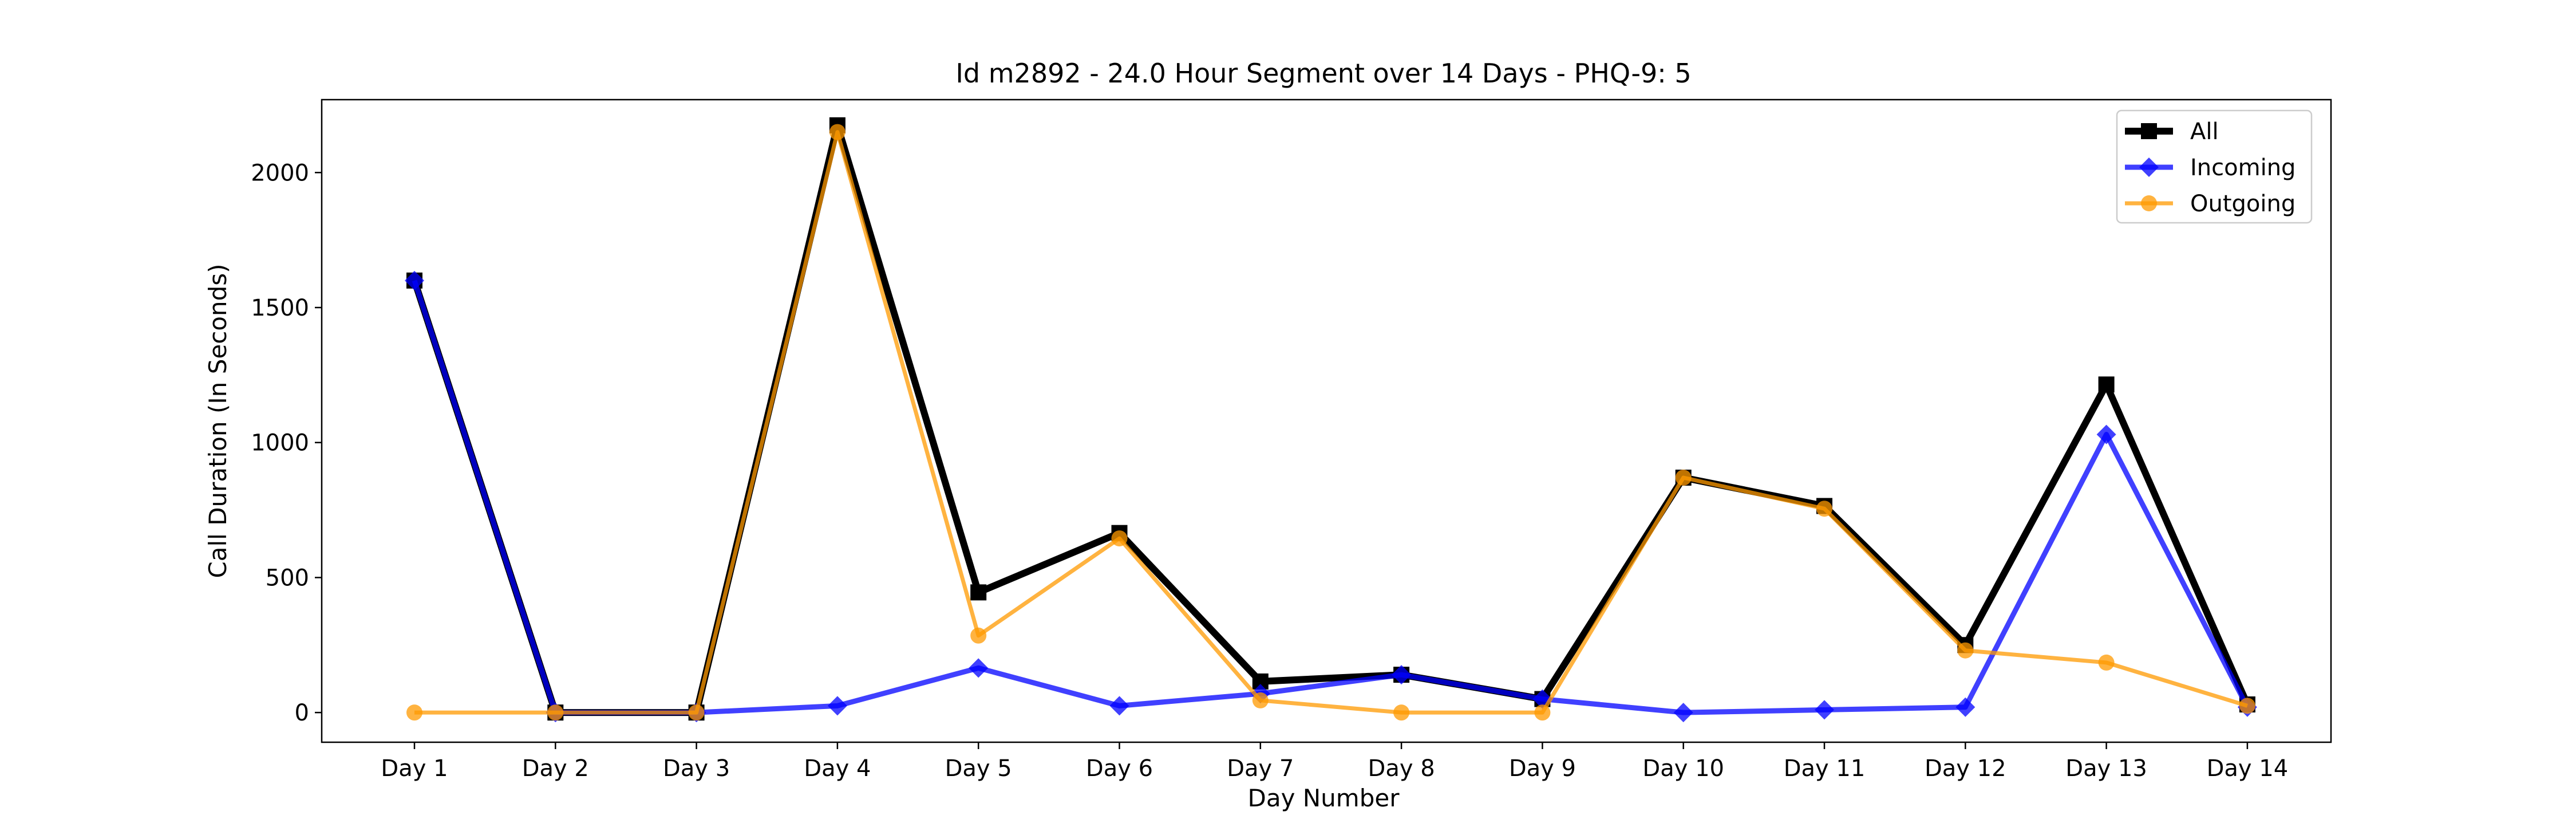  Describe the element at coordinates (696, 769) in the screenshot. I see `x-tick-label: Day 3` at that location.